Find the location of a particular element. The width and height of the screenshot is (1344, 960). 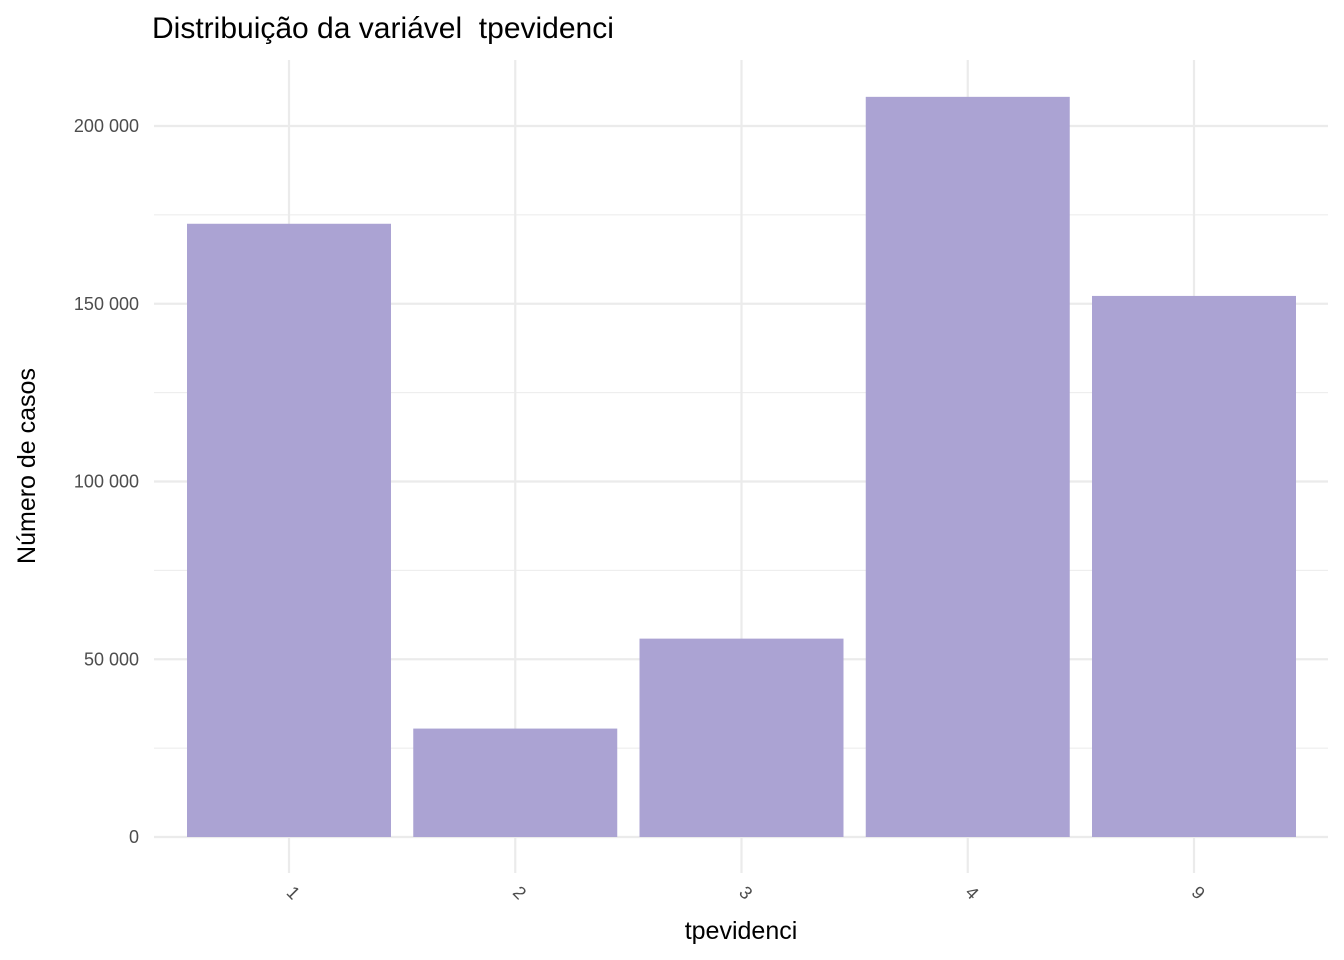

y-axis-ticks: 0 50 000 100 000 150 000 200 000 is located at coordinates (106, 481).